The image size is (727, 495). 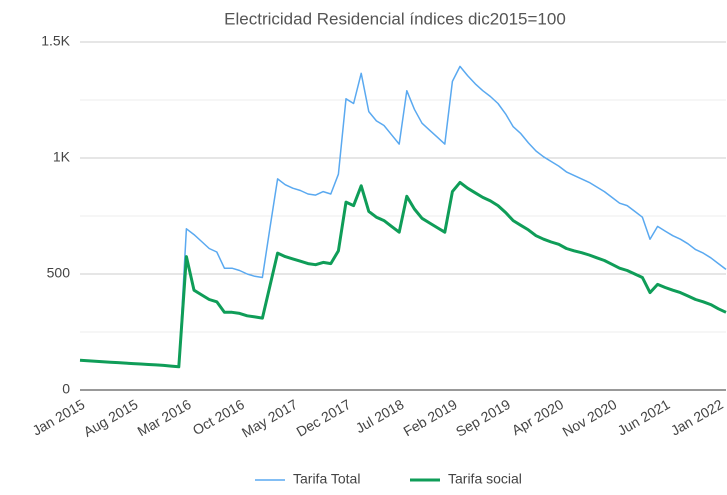 What do you see at coordinates (323, 418) in the screenshot?
I see `x-tick-label: Dec 2017` at bounding box center [323, 418].